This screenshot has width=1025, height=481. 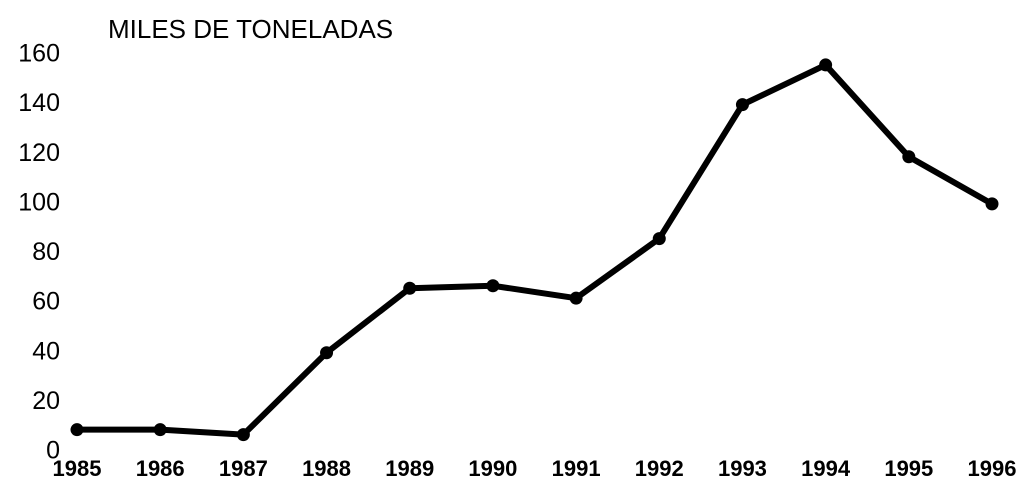 What do you see at coordinates (409, 468) in the screenshot?
I see `x-tick-label: 1989` at bounding box center [409, 468].